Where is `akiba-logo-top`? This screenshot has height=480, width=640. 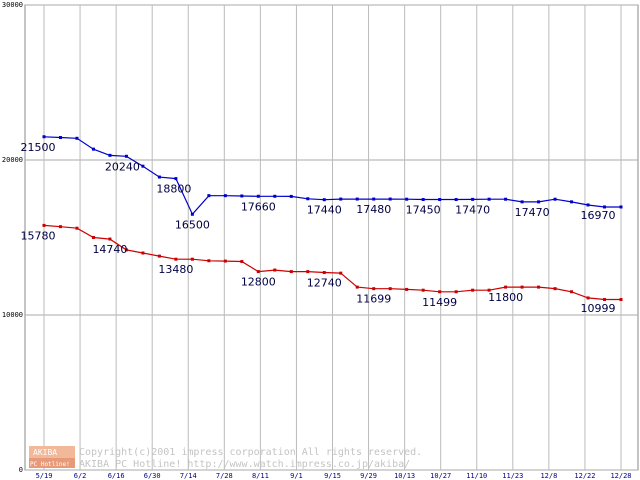
akiba-logo-top is located at coordinates (52, 452).